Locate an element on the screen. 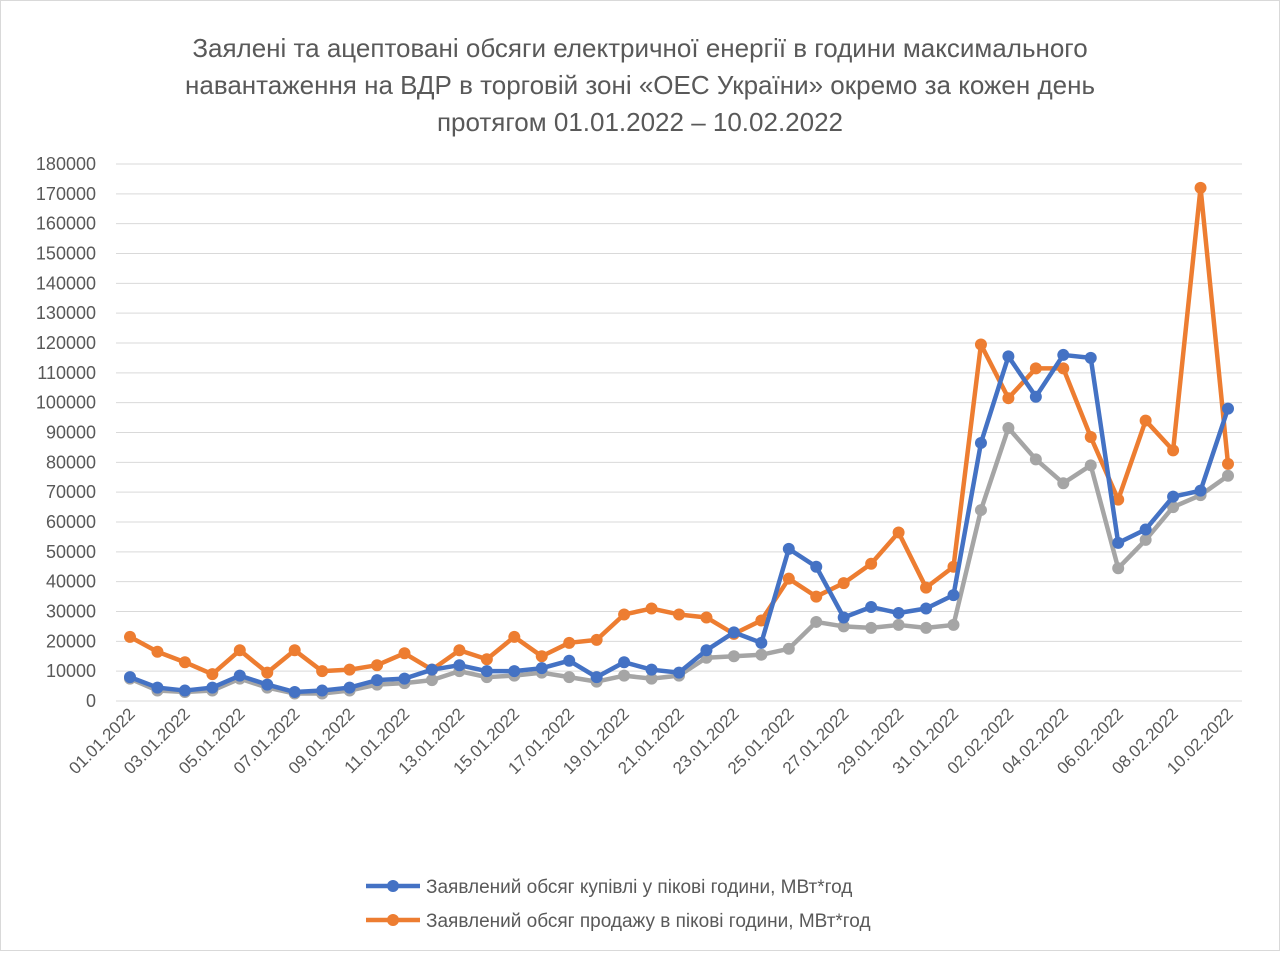 This screenshot has height=953, width=1284. y-tick-label: 20000 is located at coordinates (71, 641).